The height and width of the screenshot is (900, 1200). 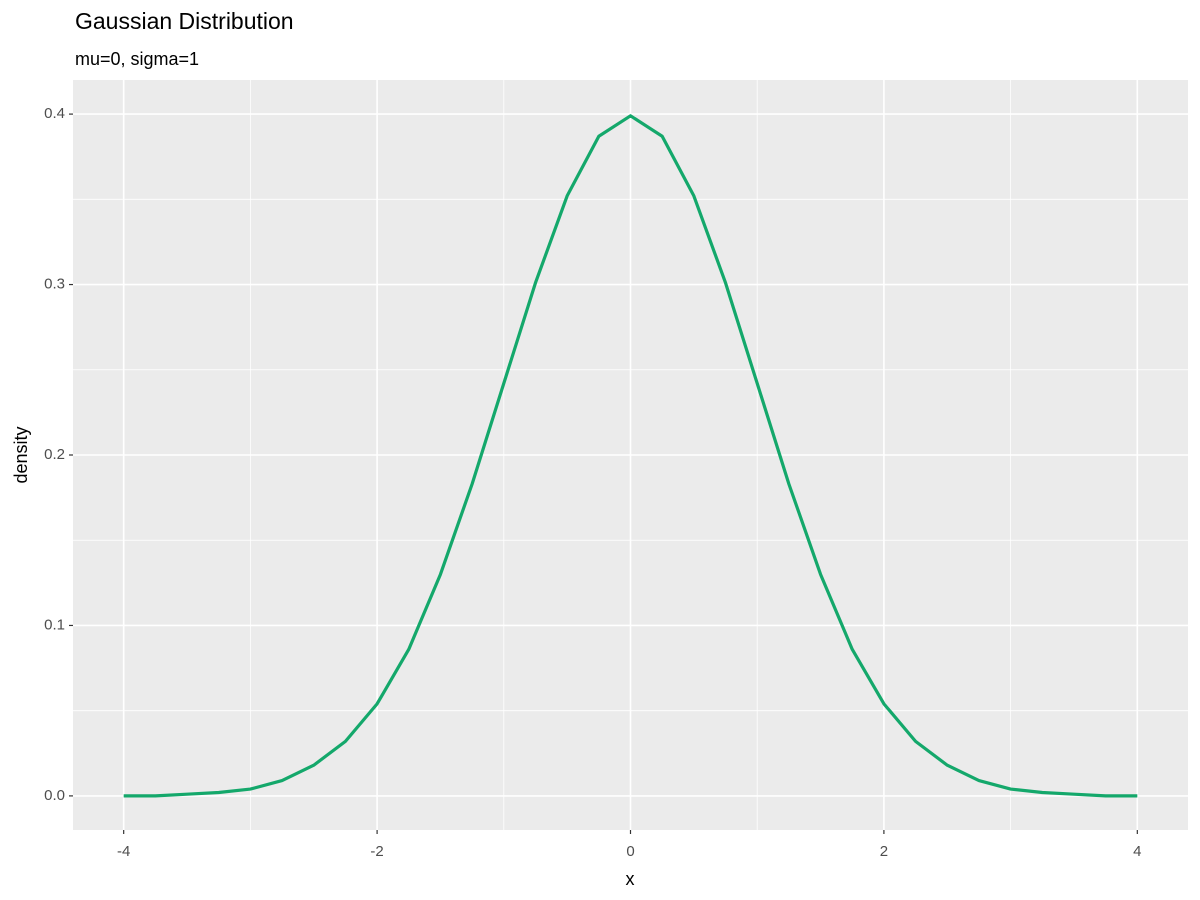 What do you see at coordinates (54, 284) in the screenshot?
I see `y-tick-label: 0.3` at bounding box center [54, 284].